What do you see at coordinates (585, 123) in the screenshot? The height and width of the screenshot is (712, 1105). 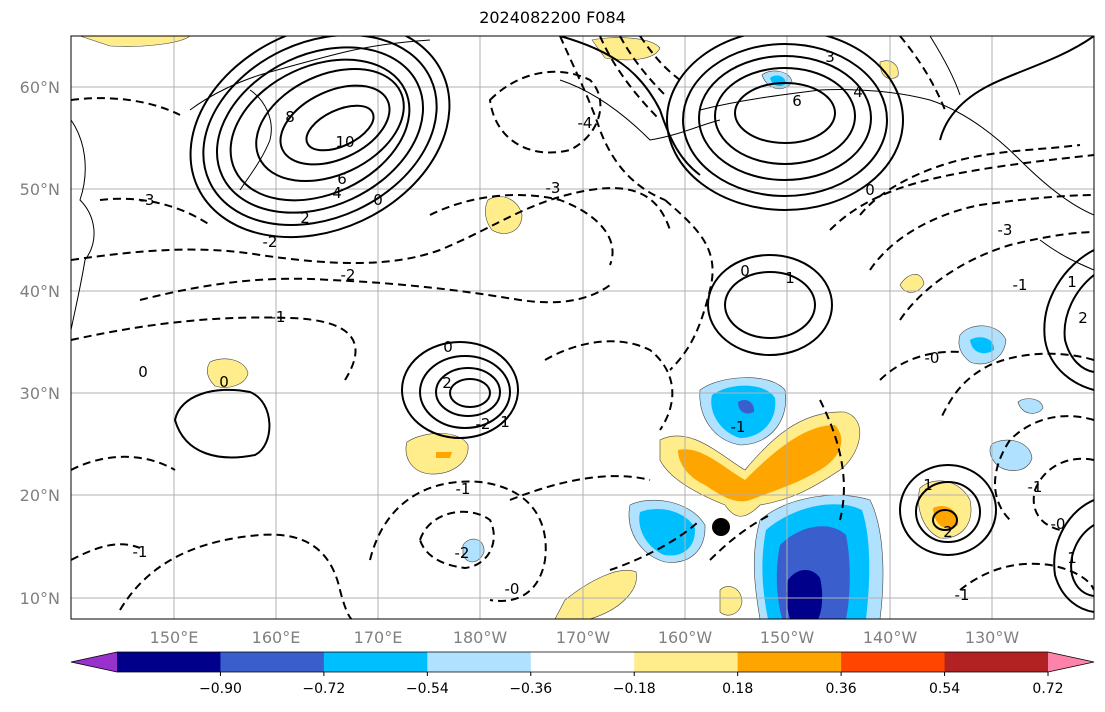 I see `contour-label: -4` at bounding box center [585, 123].